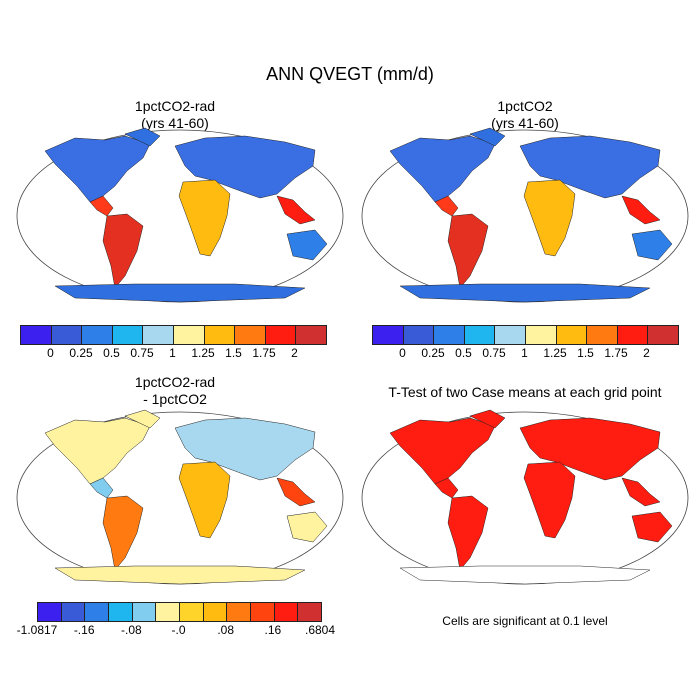 Image resolution: width=700 pixels, height=700 pixels. I want to click on map-1pctco2, so click(525, 215).